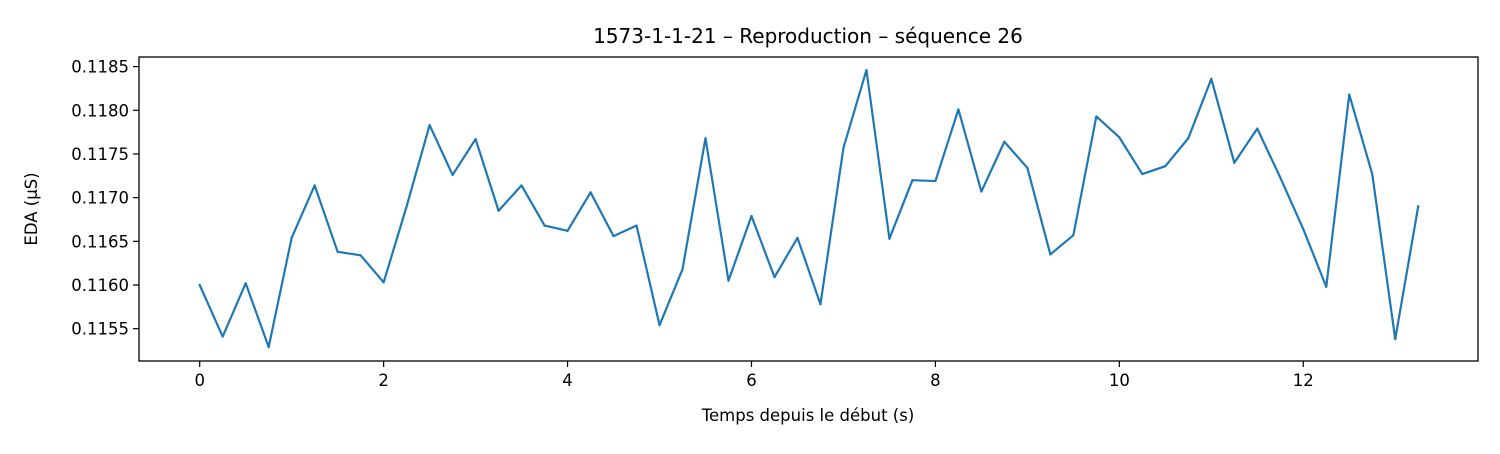 This screenshot has height=454, width=1500. Describe the element at coordinates (100, 285) in the screenshot. I see `y-tick-label: 0.1160` at that location.